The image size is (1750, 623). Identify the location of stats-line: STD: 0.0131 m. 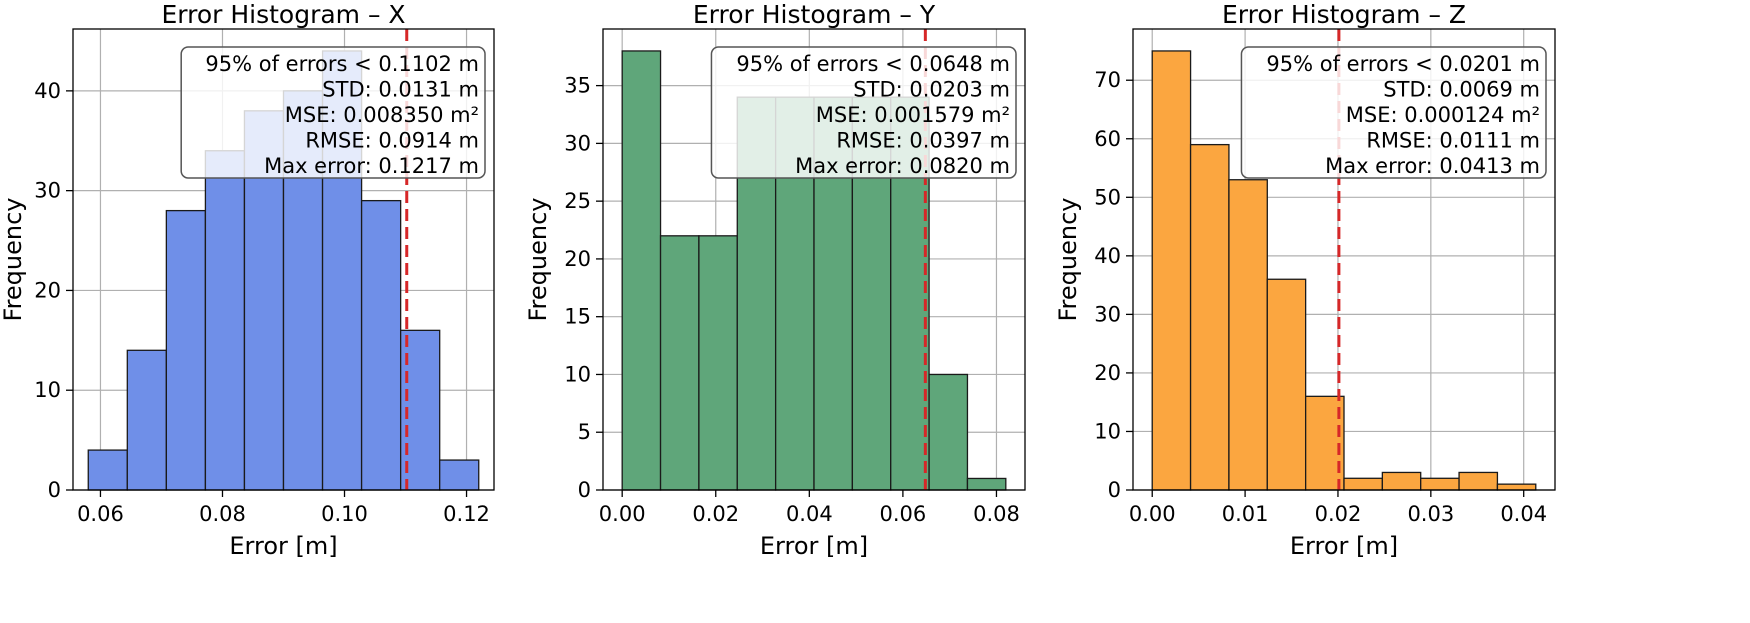
(400, 90).